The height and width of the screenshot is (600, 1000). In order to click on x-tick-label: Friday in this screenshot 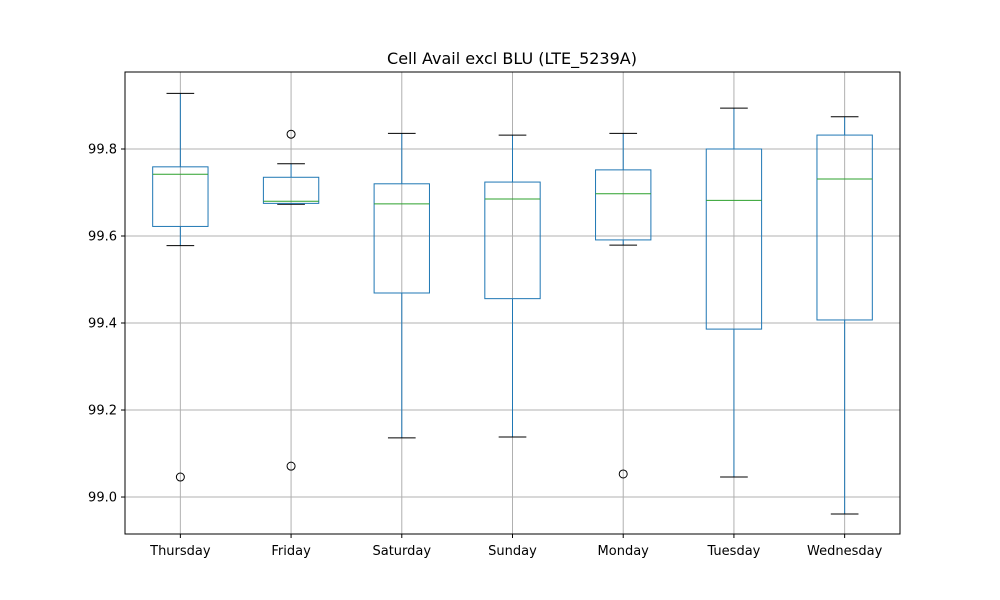, I will do `click(291, 551)`.